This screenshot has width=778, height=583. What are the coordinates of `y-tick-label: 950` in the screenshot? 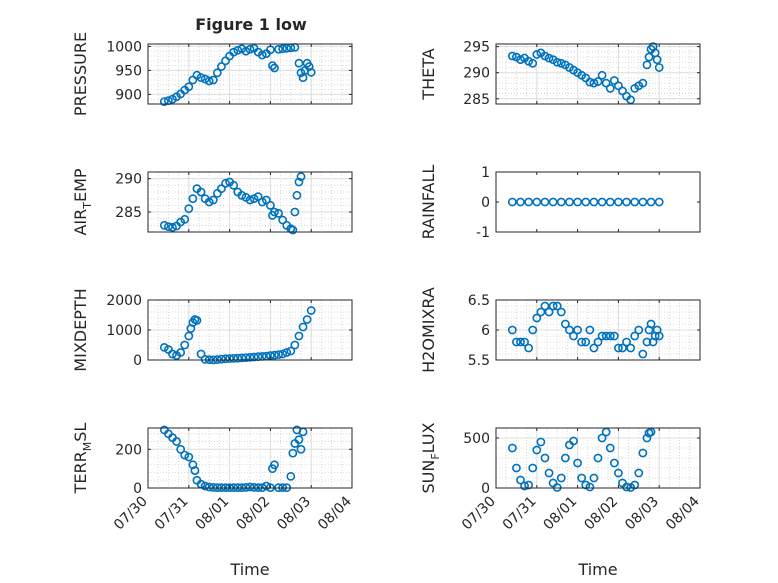 It's located at (128, 71).